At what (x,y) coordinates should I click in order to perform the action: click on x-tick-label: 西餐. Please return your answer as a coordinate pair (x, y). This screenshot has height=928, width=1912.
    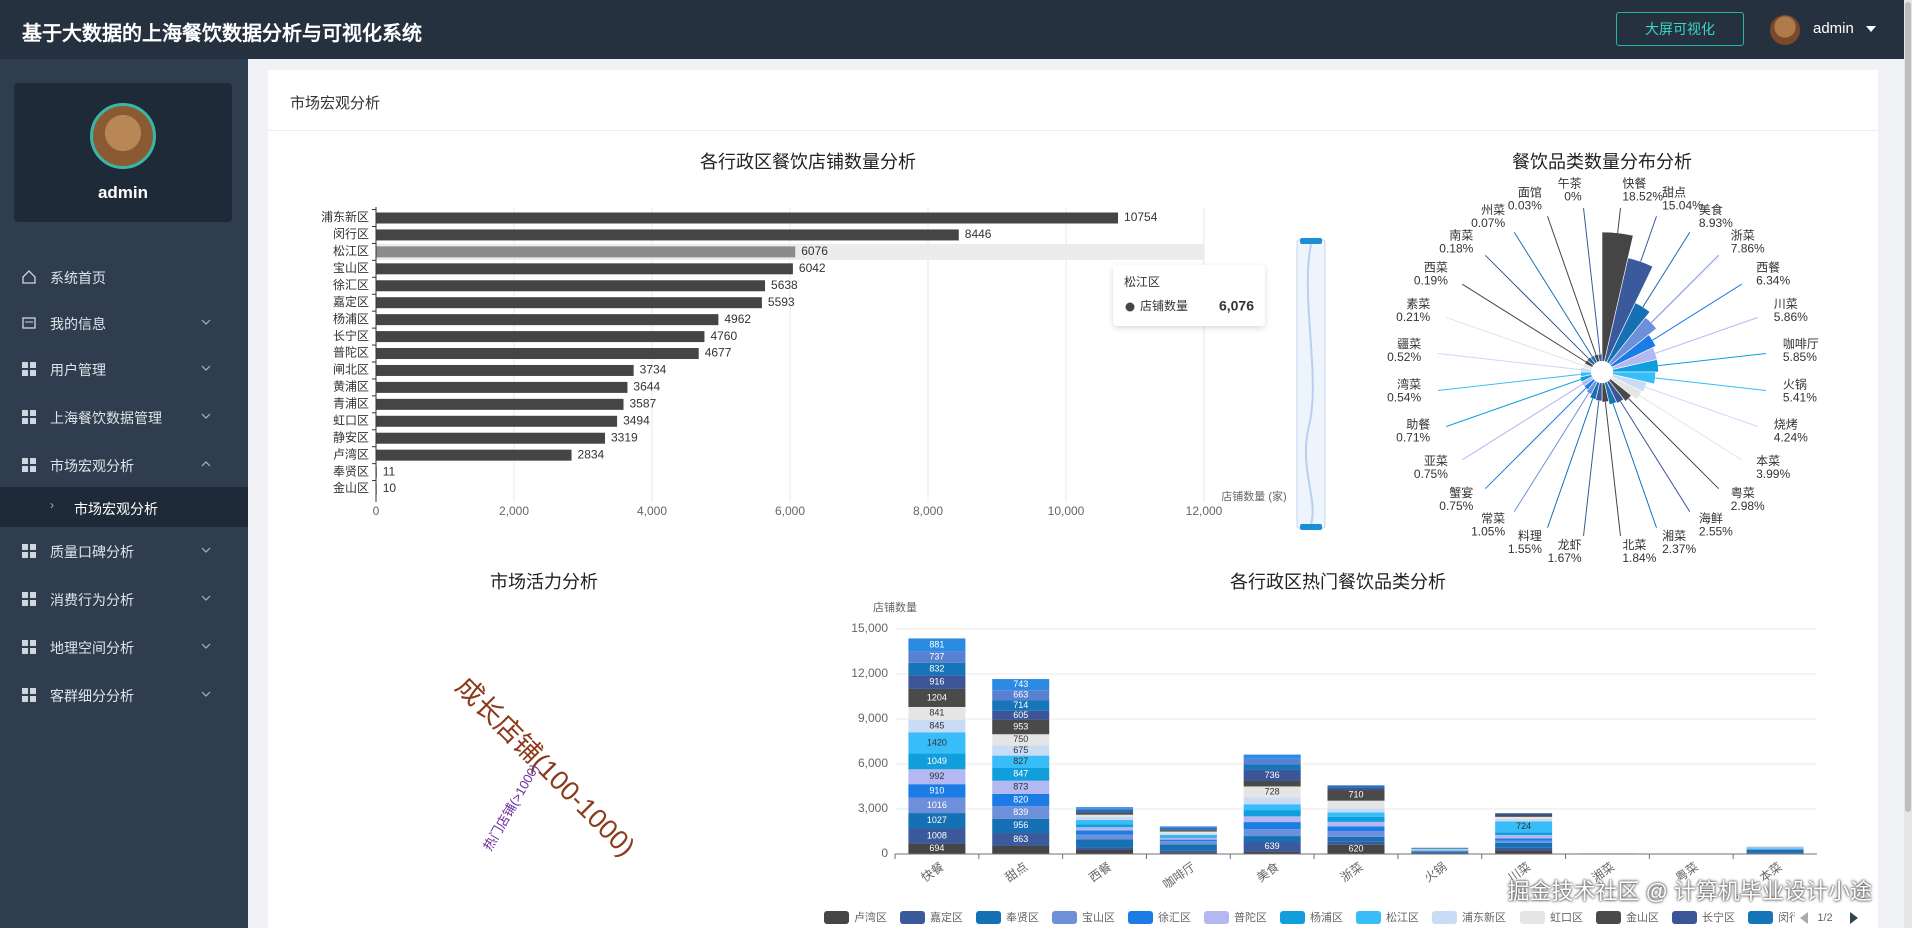
    Looking at the image, I should click on (1100, 872).